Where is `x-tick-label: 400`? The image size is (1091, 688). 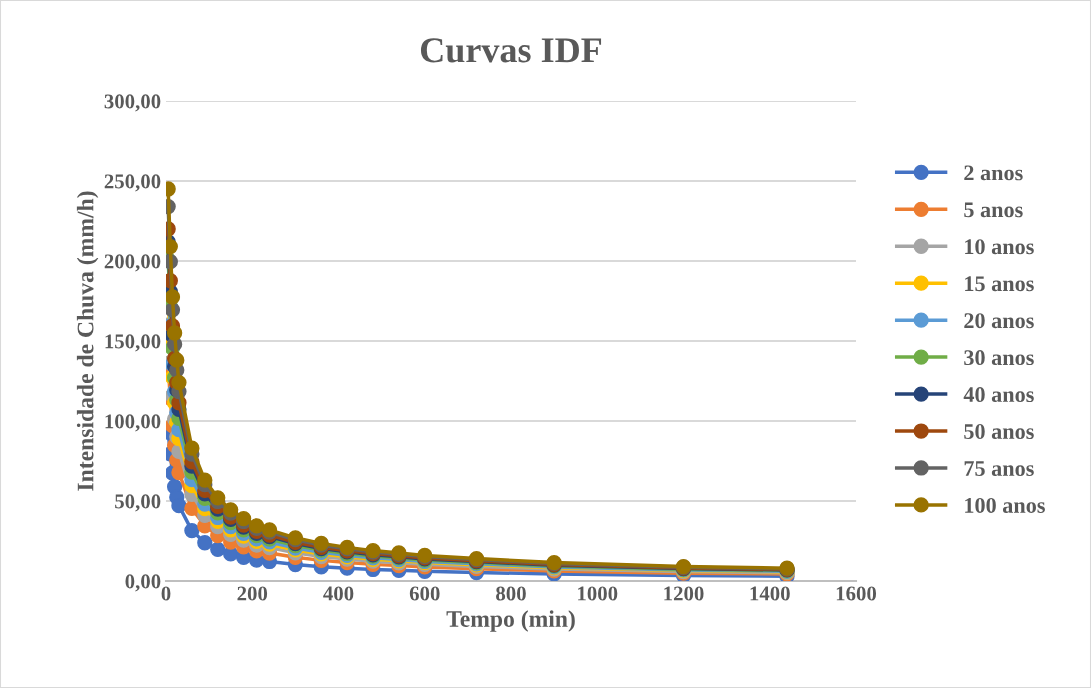 x-tick-label: 400 is located at coordinates (338, 593).